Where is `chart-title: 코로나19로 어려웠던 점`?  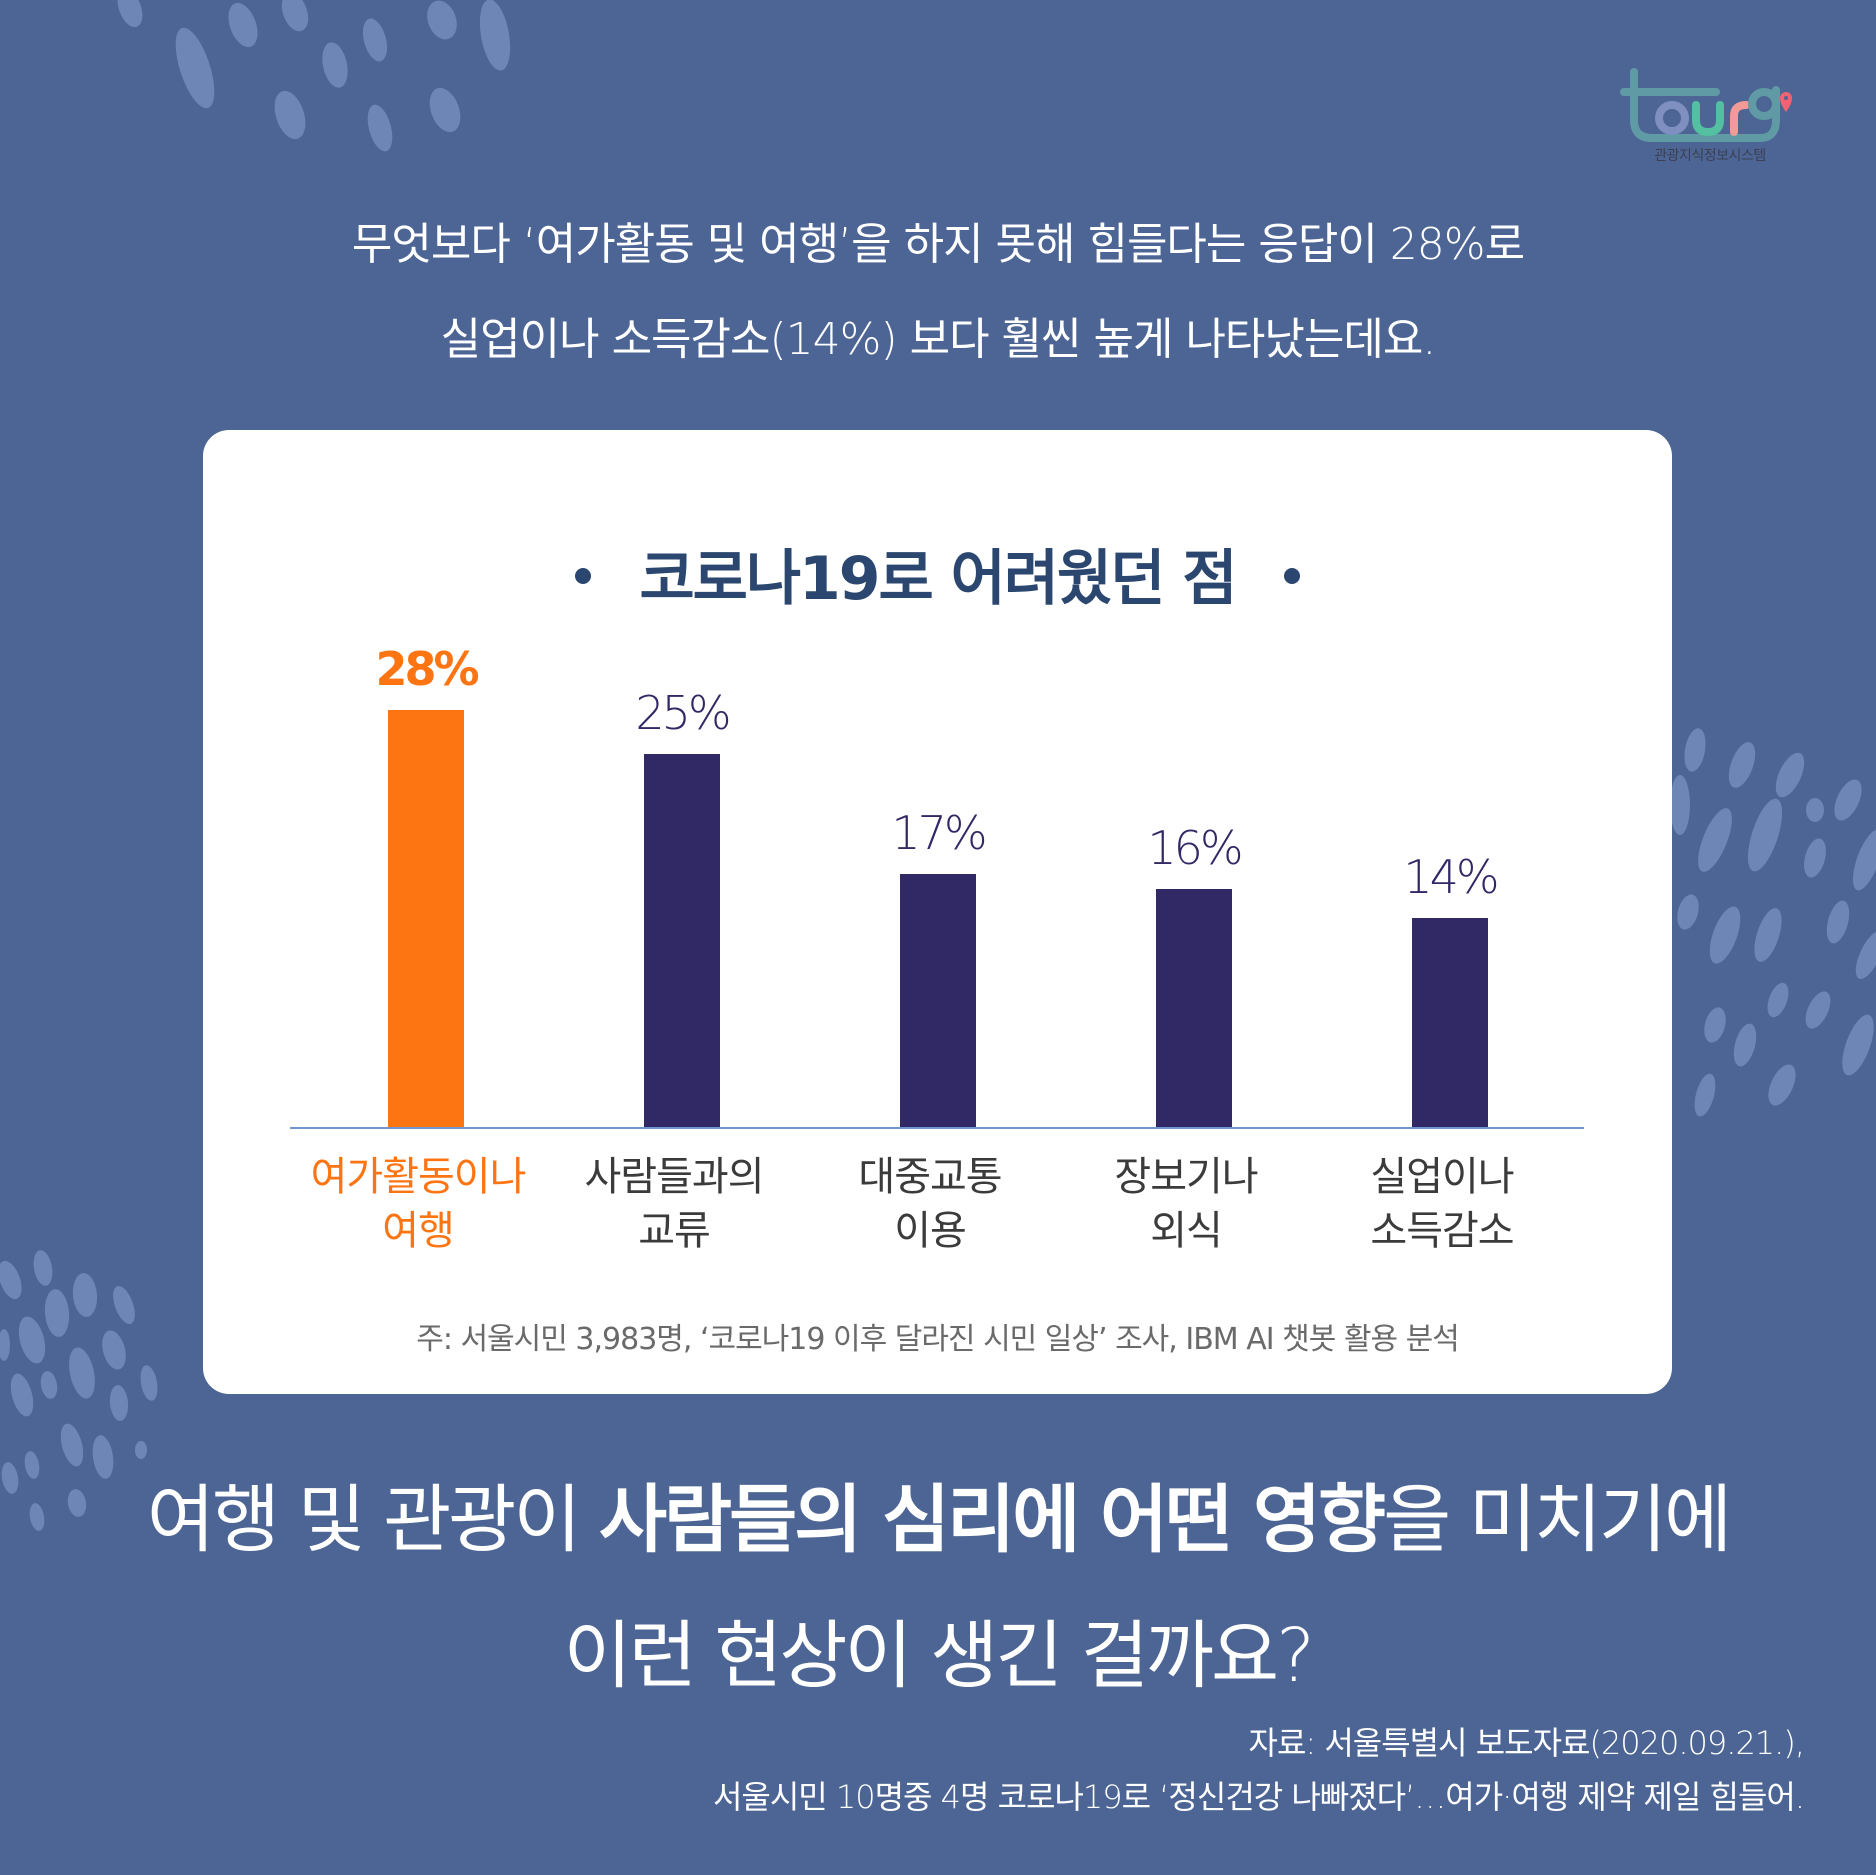
chart-title: 코로나19로 어려웠던 점 is located at coordinates (937, 573).